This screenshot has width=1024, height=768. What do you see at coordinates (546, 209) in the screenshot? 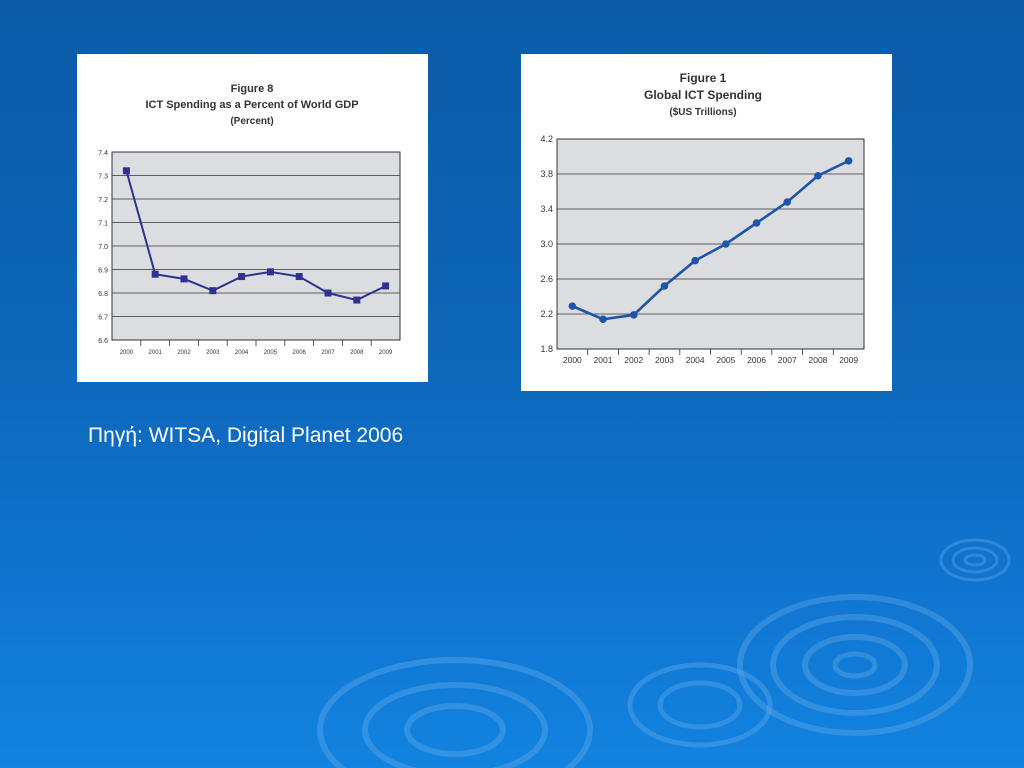
I see `y-tick-label: 3.4` at bounding box center [546, 209].